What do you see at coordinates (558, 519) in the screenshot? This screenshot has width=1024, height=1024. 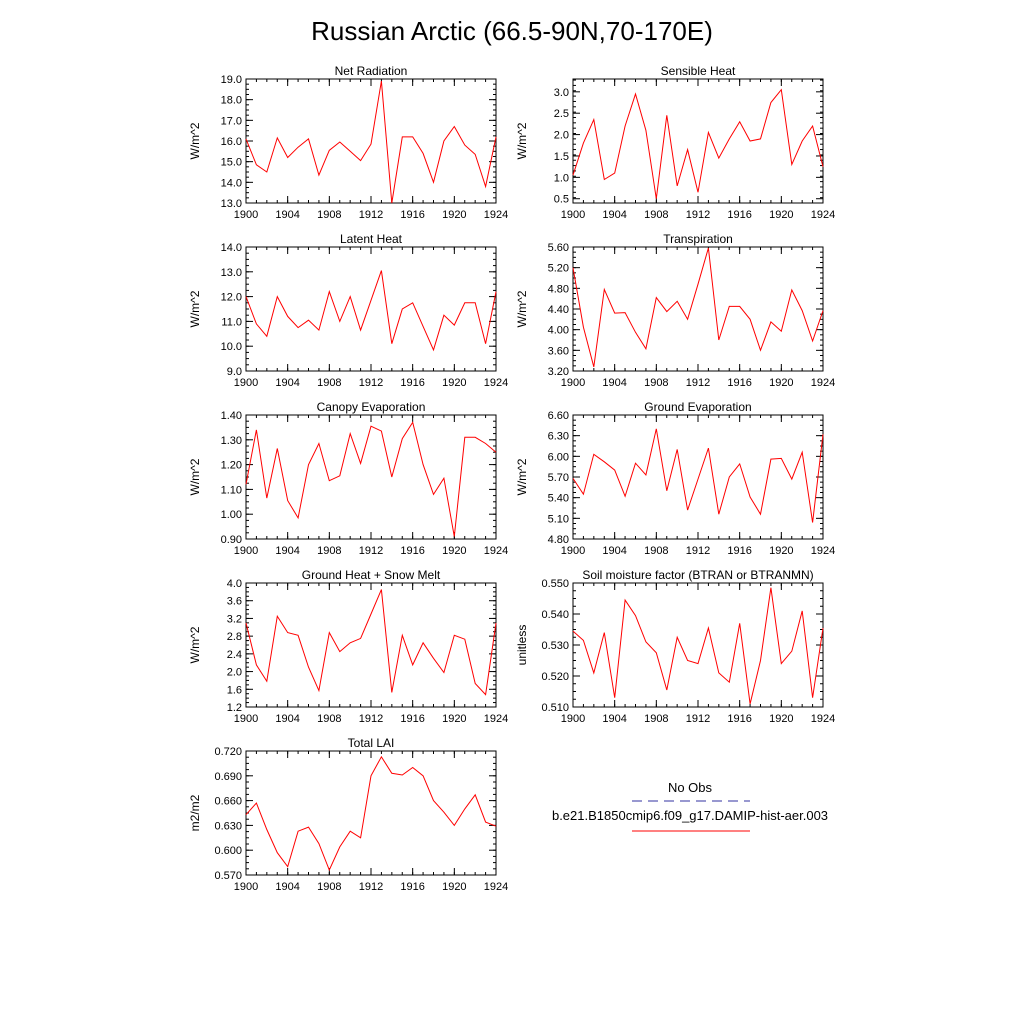 I see `y-tick-label: 5.10` at bounding box center [558, 519].